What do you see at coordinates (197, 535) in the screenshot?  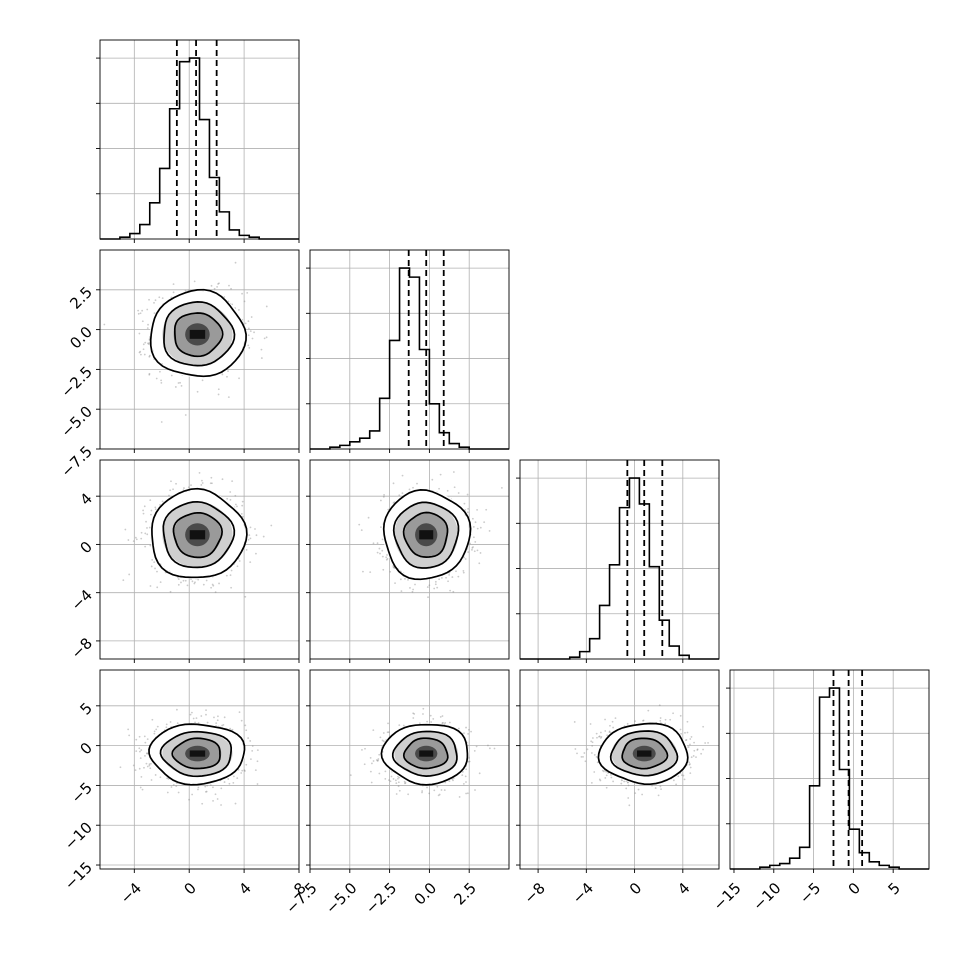 I see `density-peak` at bounding box center [197, 535].